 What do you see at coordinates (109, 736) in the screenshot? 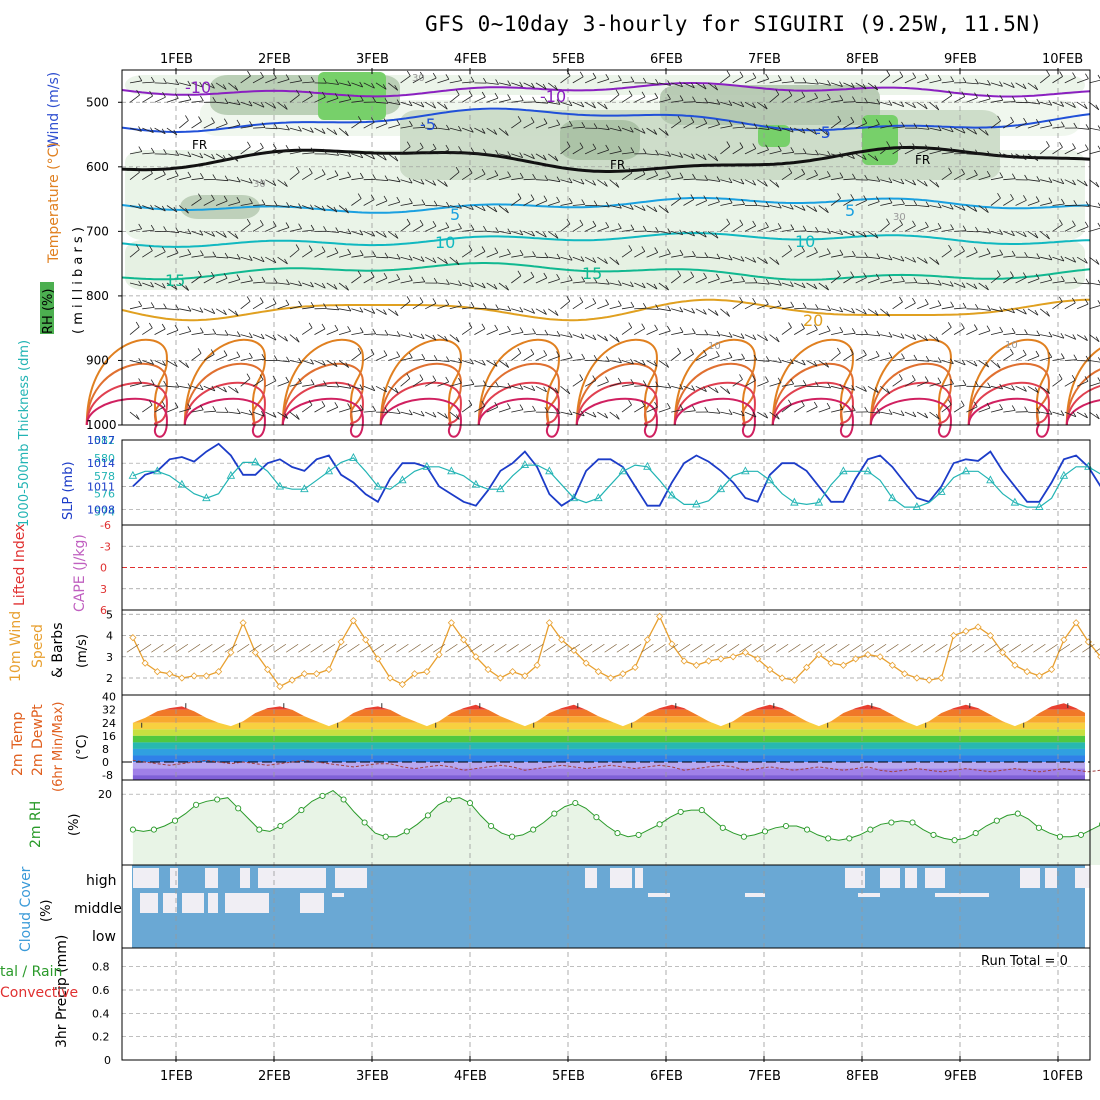
I see `y-tick-temp: 16` at bounding box center [109, 736].